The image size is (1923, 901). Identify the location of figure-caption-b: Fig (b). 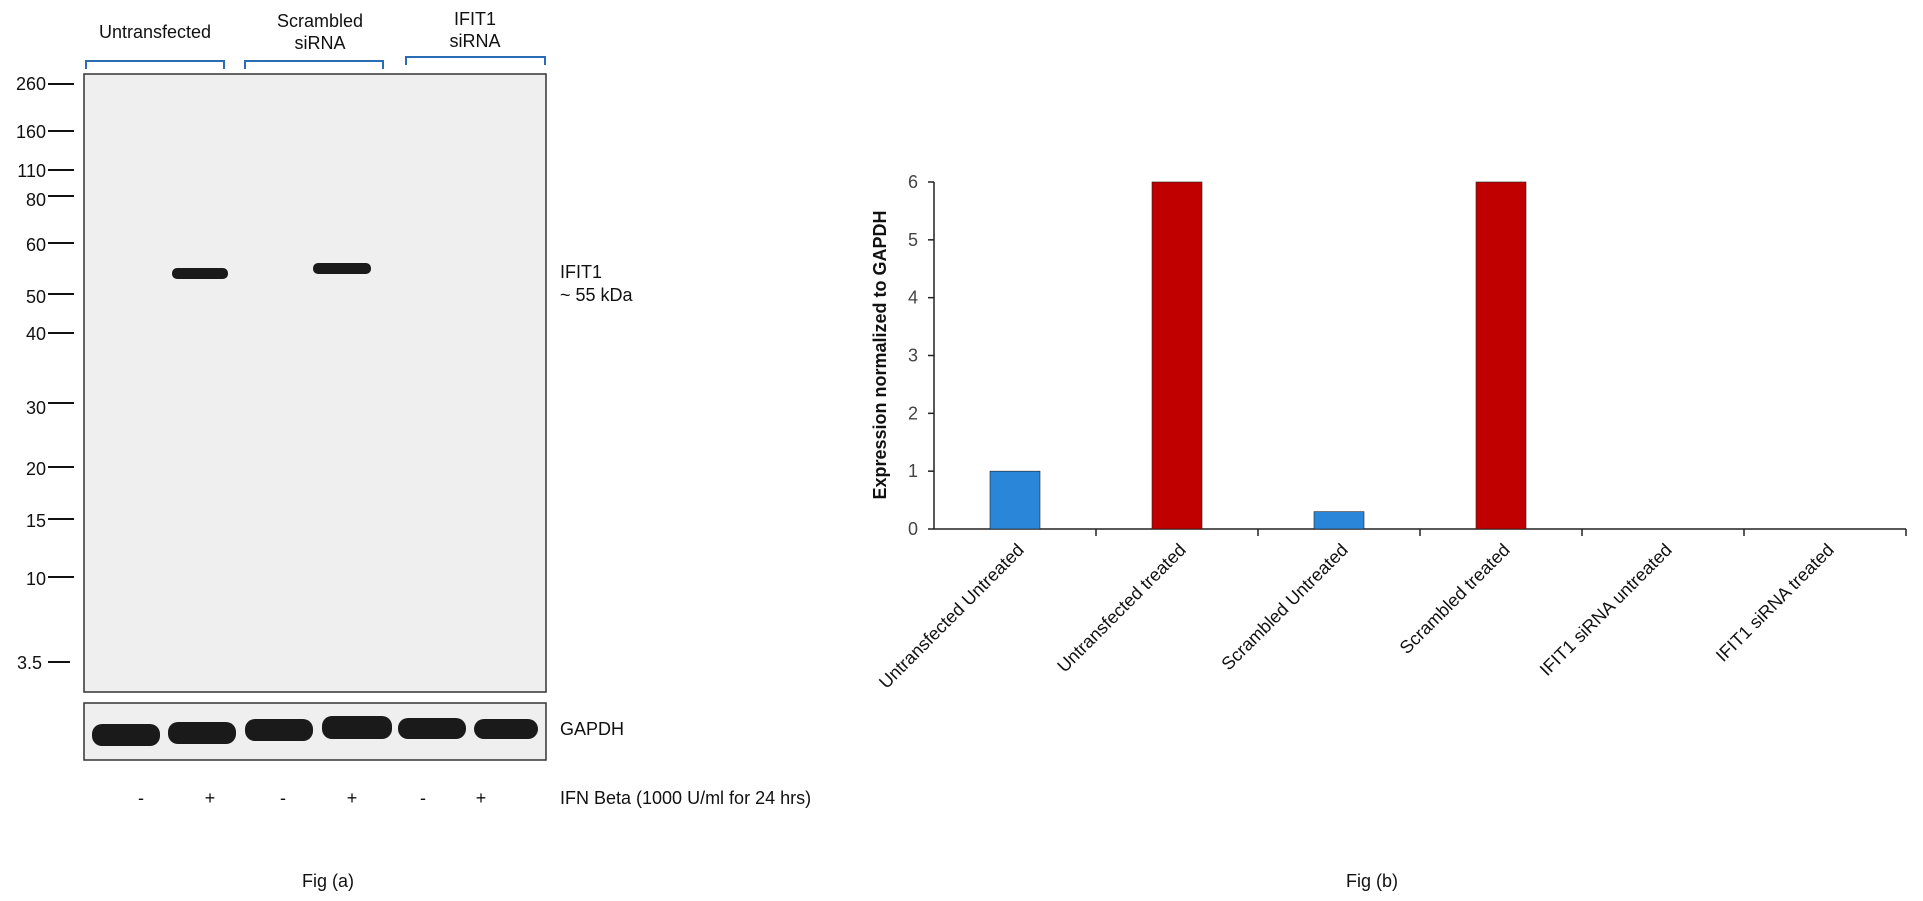
(1371, 881).